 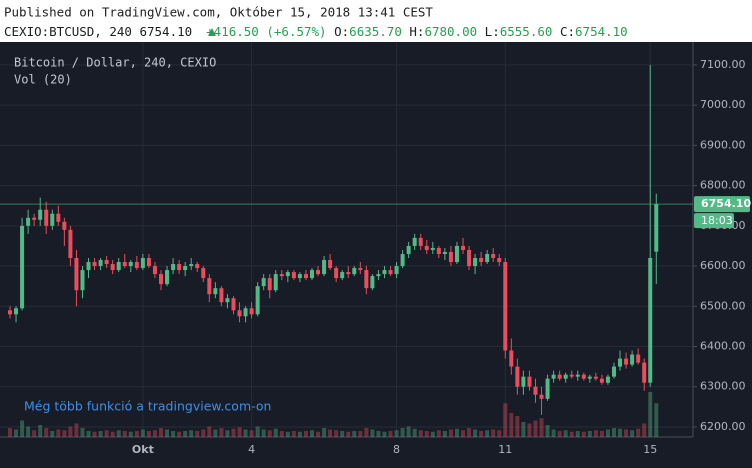 I want to click on last-price-badge, so click(x=722, y=204).